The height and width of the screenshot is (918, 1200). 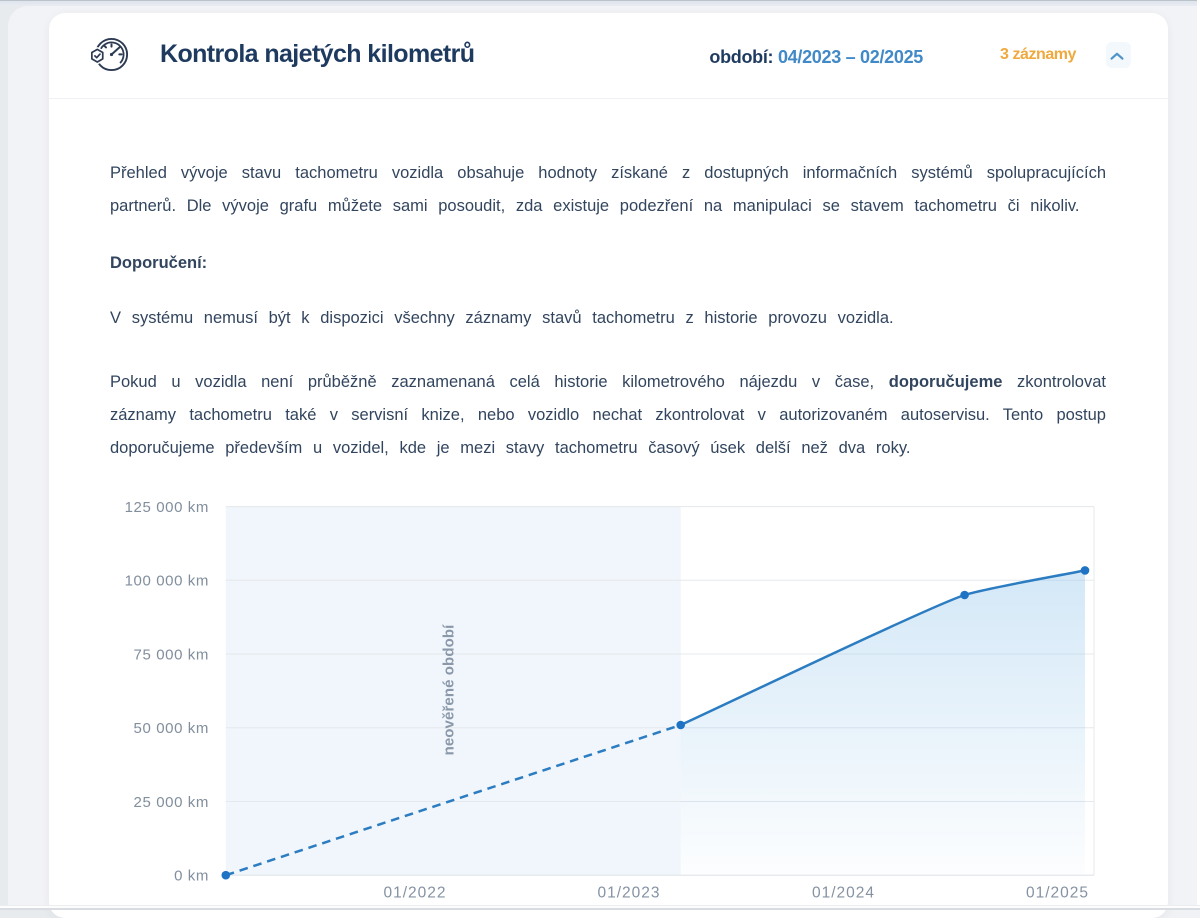 I want to click on svg-text: 0 km, so click(x=191, y=876).